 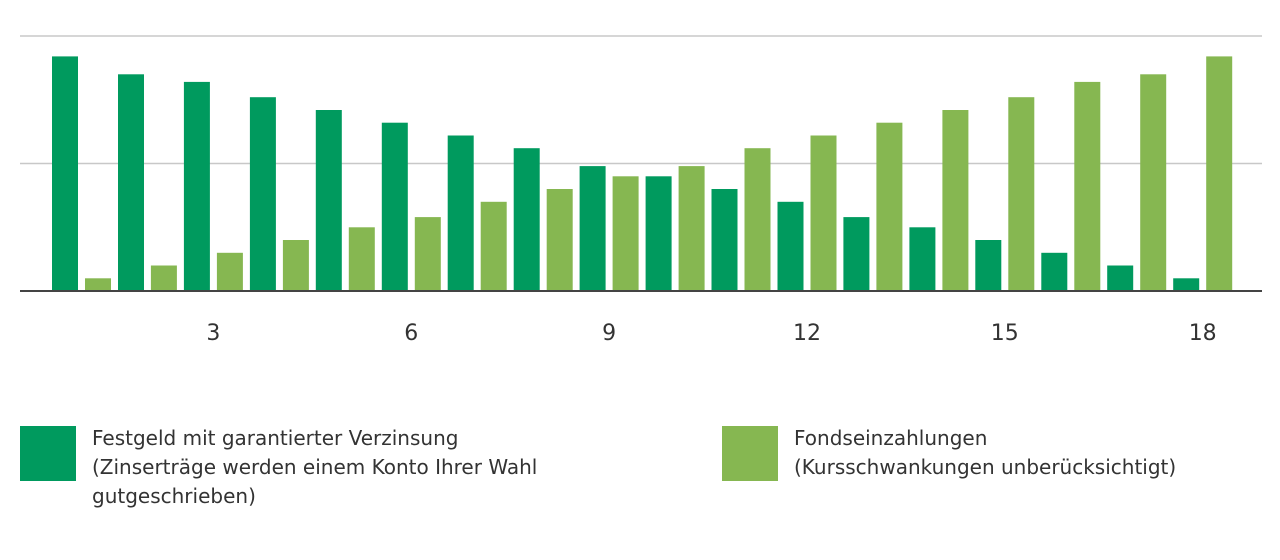 What do you see at coordinates (807, 333) in the screenshot?
I see `x-tick-label-12: 12` at bounding box center [807, 333].